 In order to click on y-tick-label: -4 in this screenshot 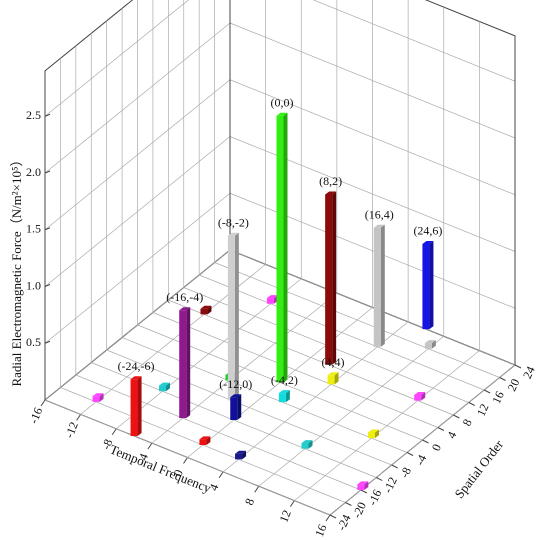, I will do `click(420, 459)`.